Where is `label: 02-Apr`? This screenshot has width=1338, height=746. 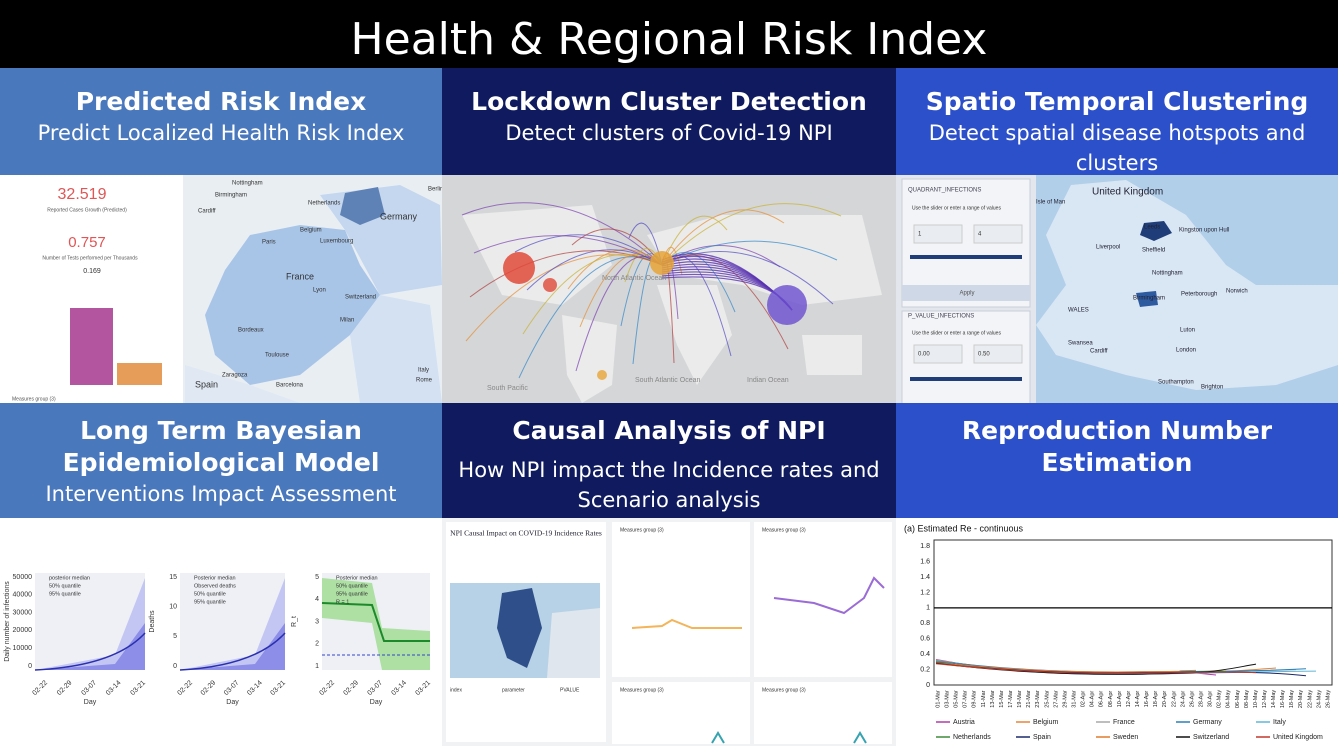
label: 02-Apr is located at coordinates (1084, 699).